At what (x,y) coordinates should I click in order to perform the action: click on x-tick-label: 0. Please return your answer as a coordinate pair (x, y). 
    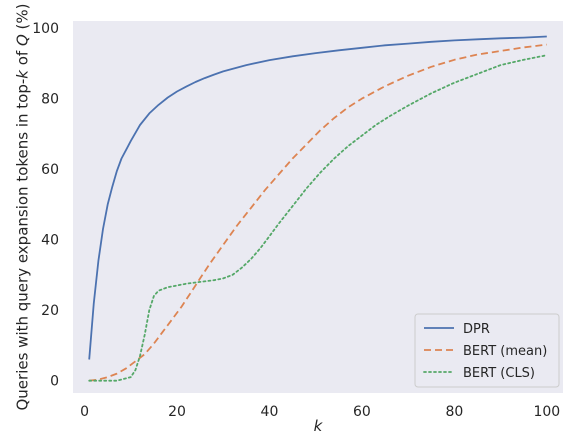
    Looking at the image, I should click on (84, 412).